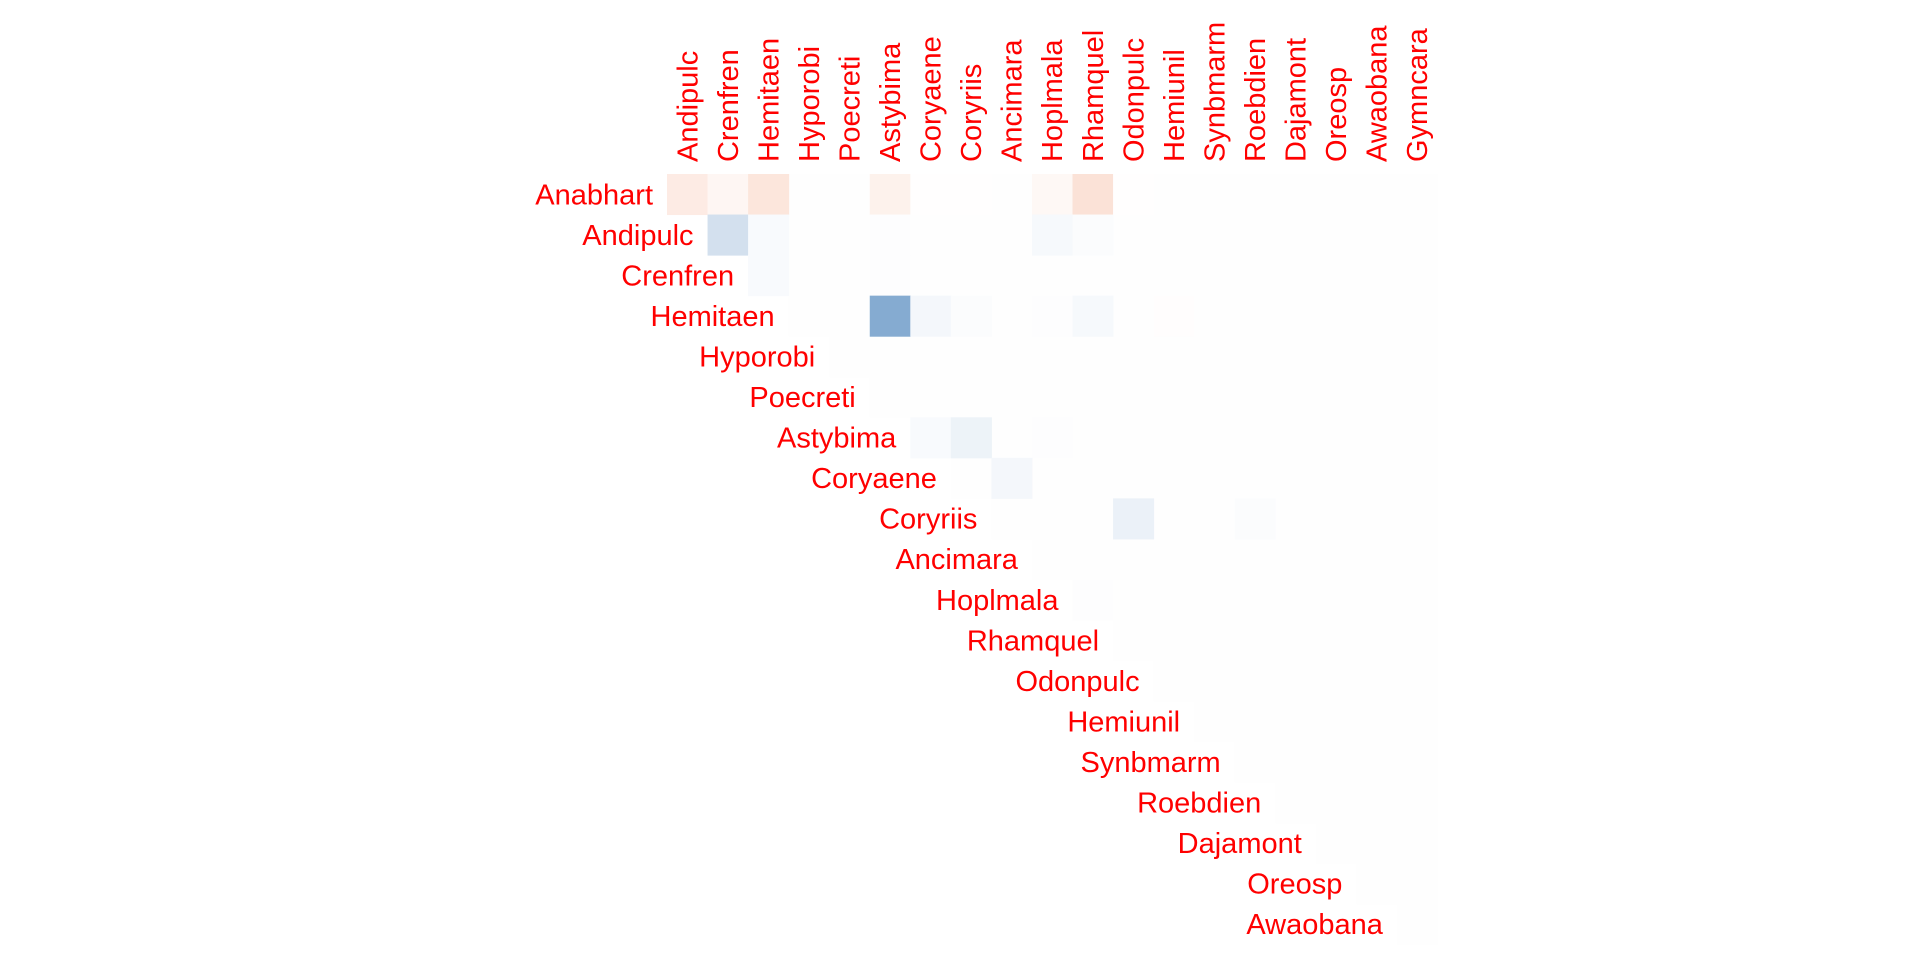 This screenshot has height=960, width=1920. I want to click on column-label: Hyporobi, so click(810, 104).